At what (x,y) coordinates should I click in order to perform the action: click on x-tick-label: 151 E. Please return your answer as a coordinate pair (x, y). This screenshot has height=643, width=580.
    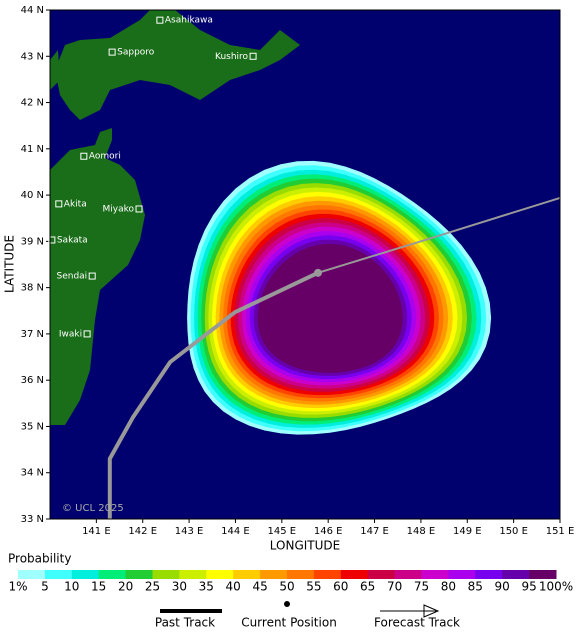
    Looking at the image, I should click on (560, 531).